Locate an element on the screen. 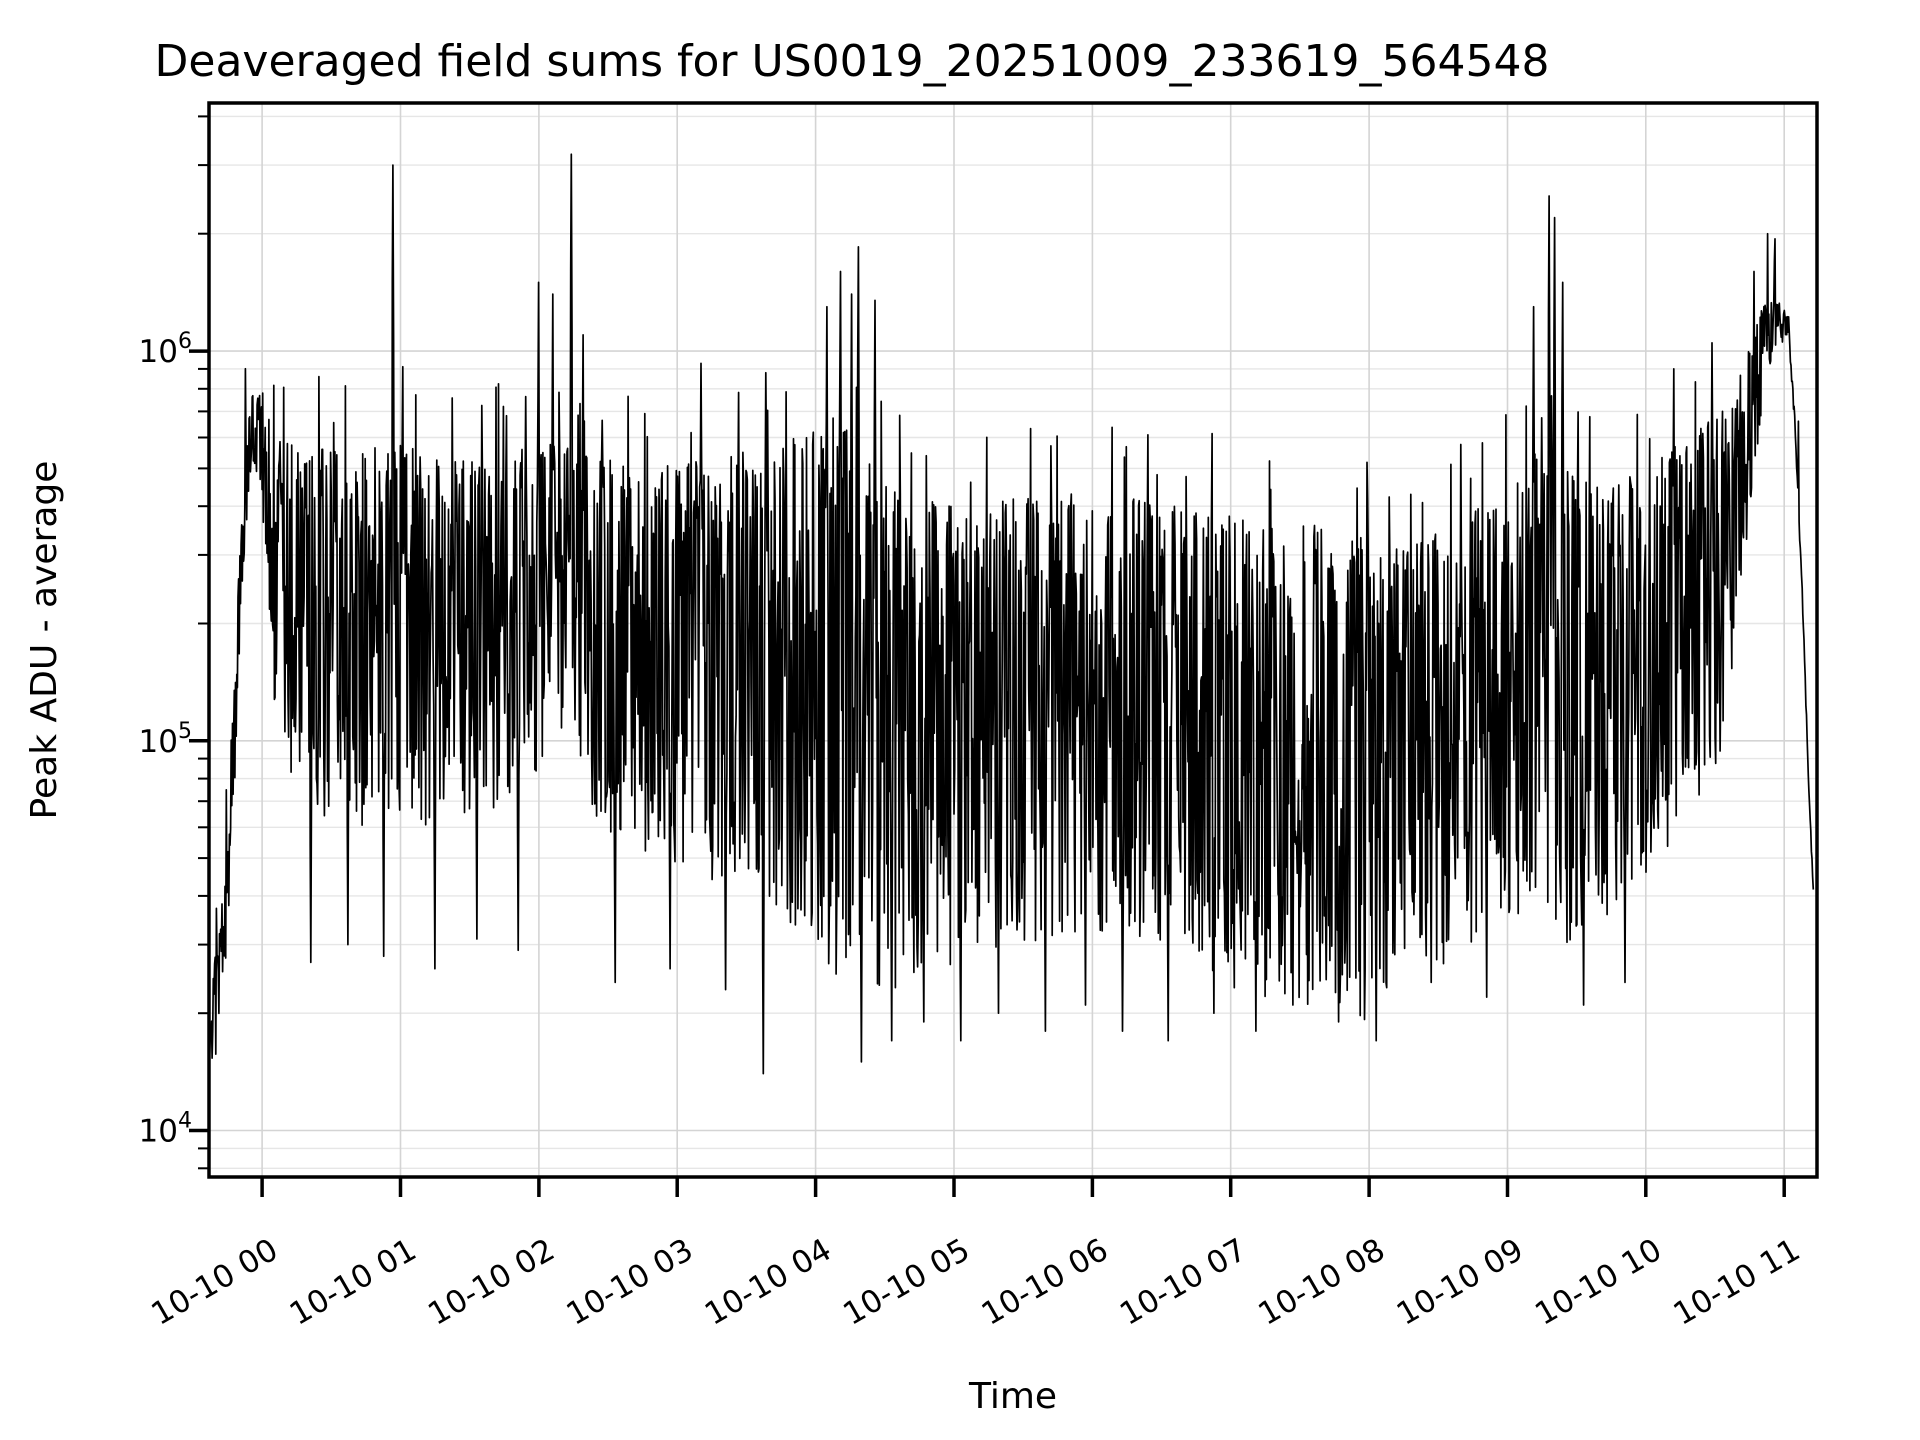 This screenshot has height=1440, width=1920. x-tick-label: 10-10 03 is located at coordinates (629, 1282).